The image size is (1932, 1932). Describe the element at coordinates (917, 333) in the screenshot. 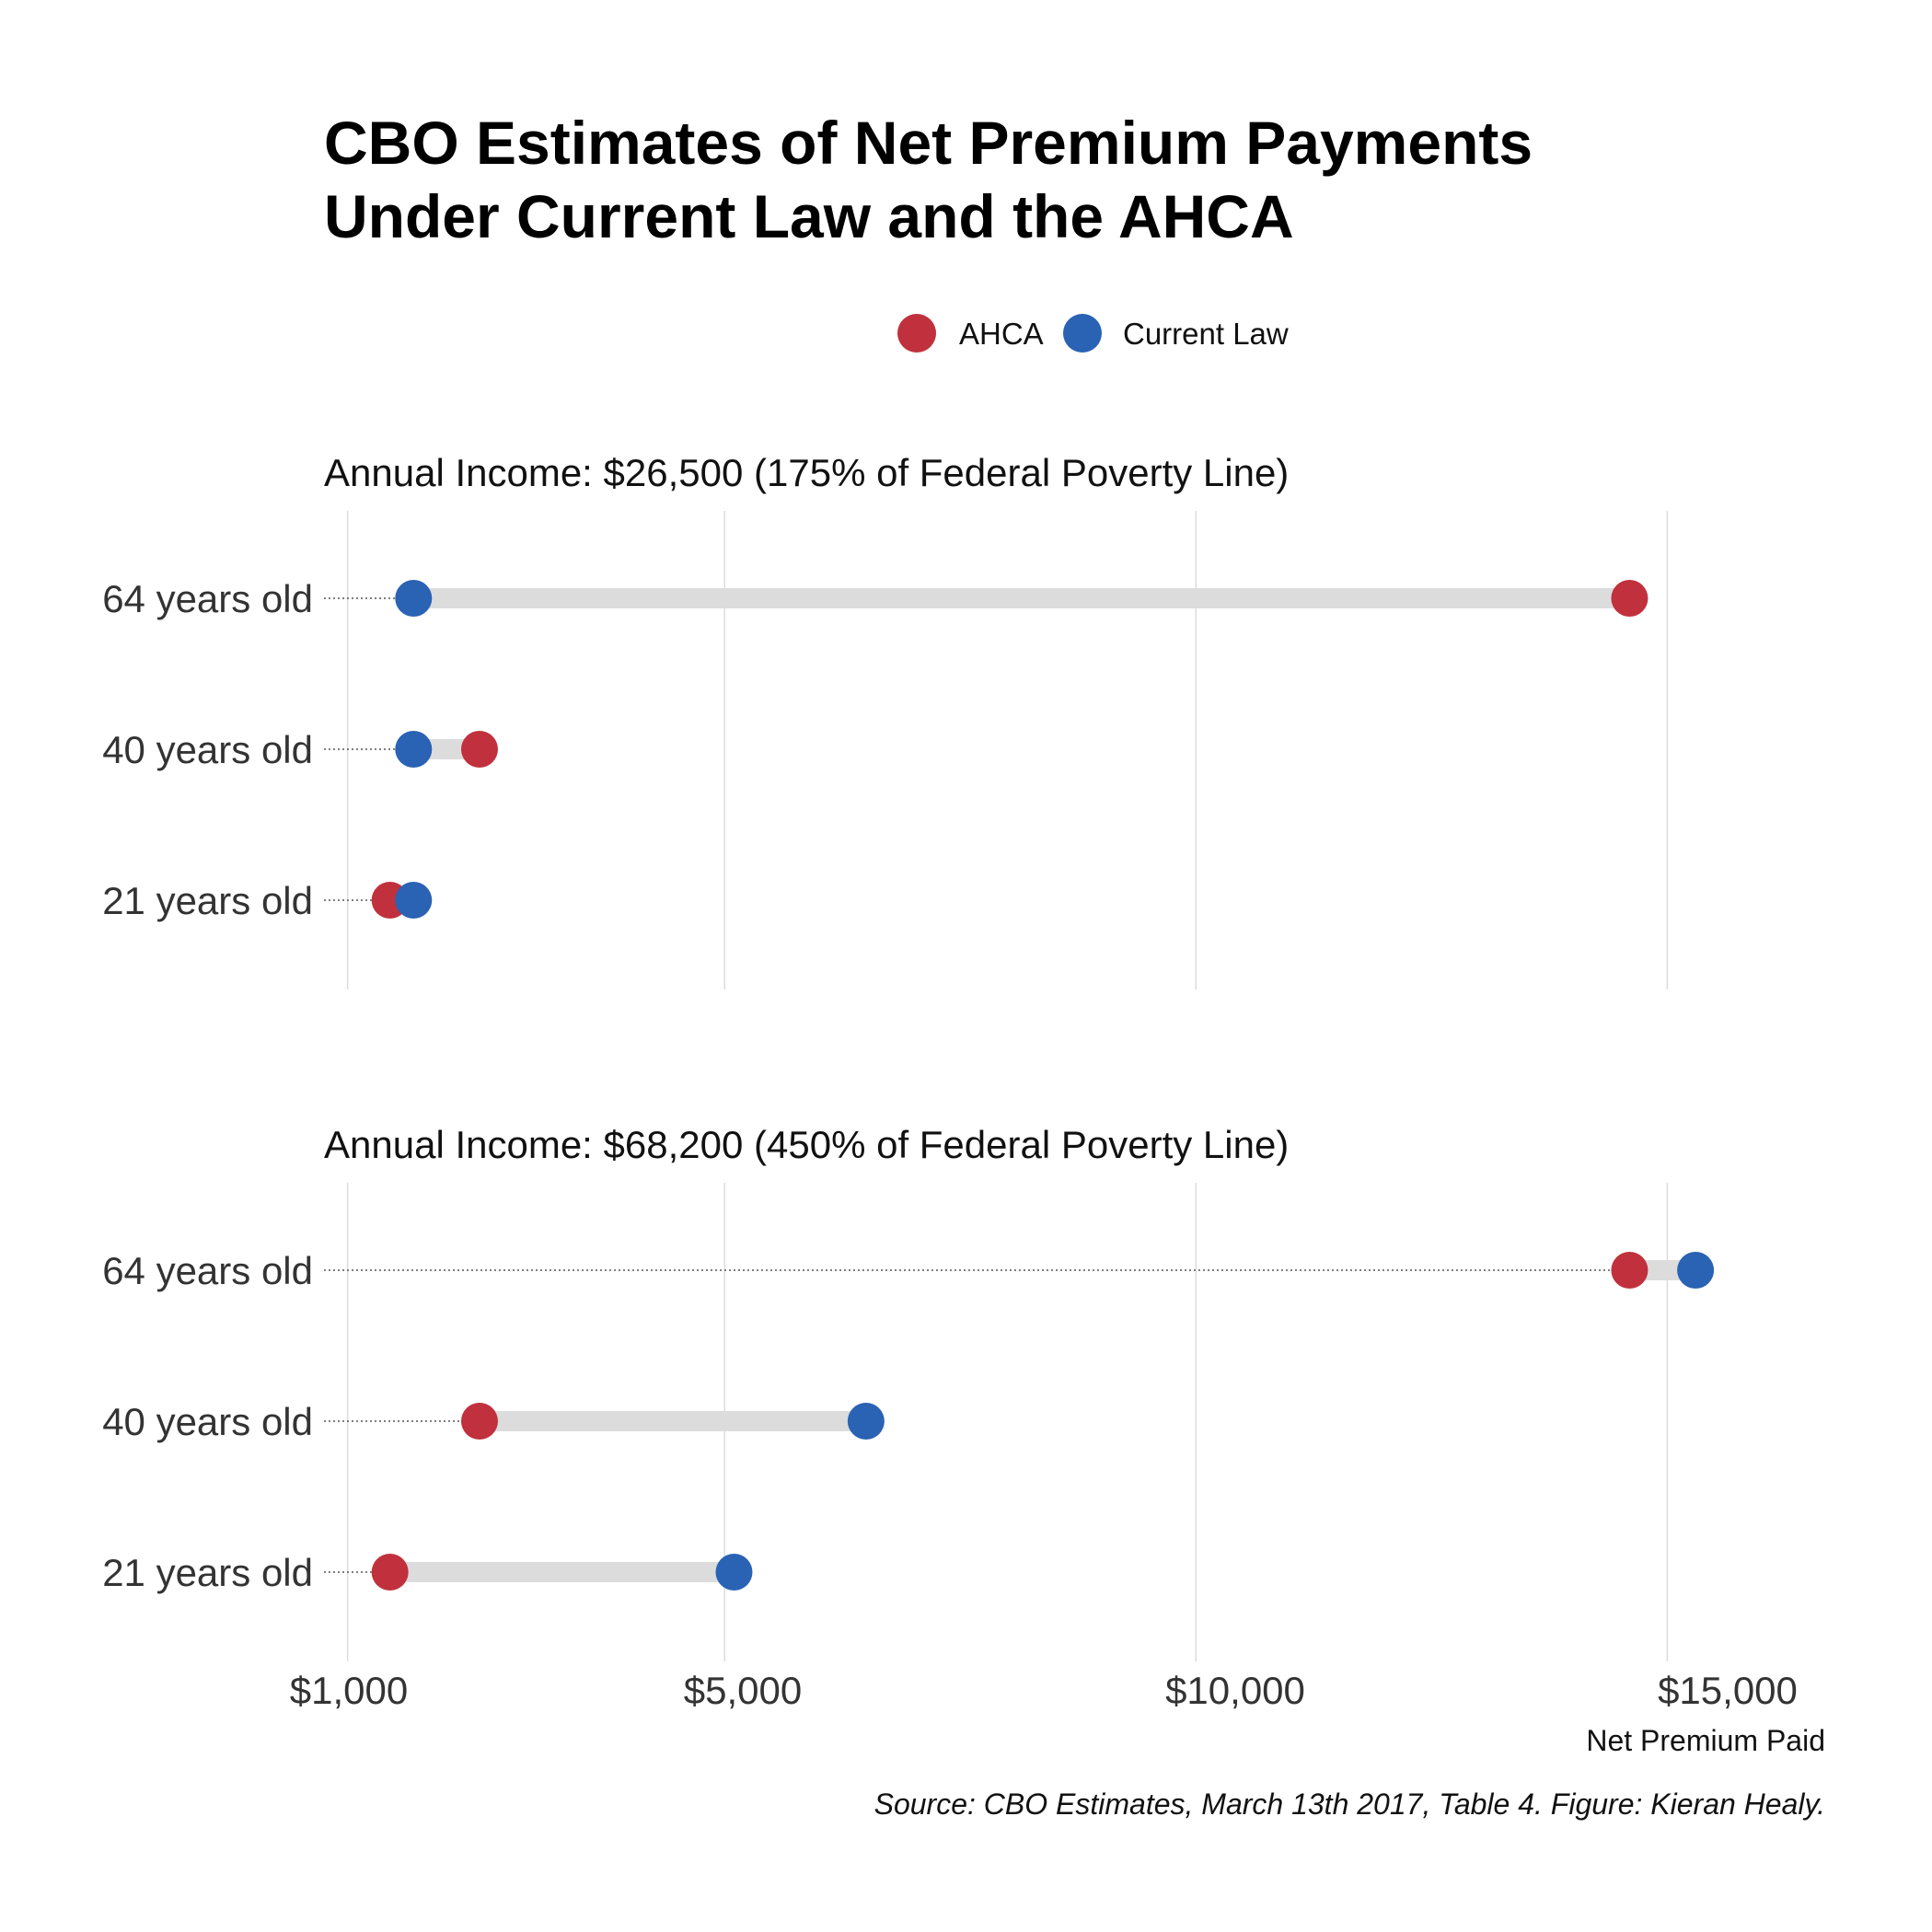

I see `legend-swatch-ahca` at that location.